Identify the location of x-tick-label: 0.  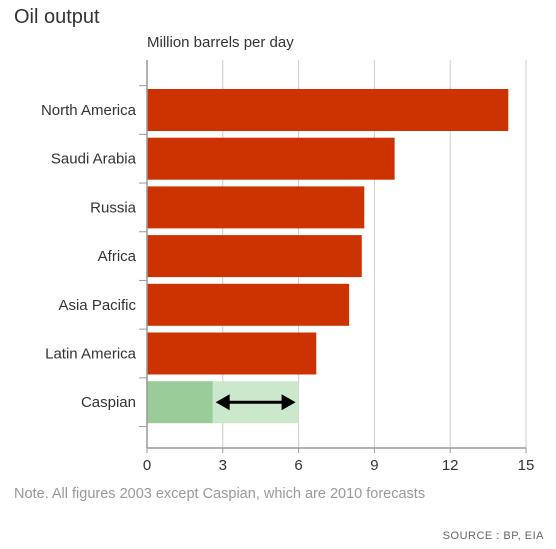
(147, 465).